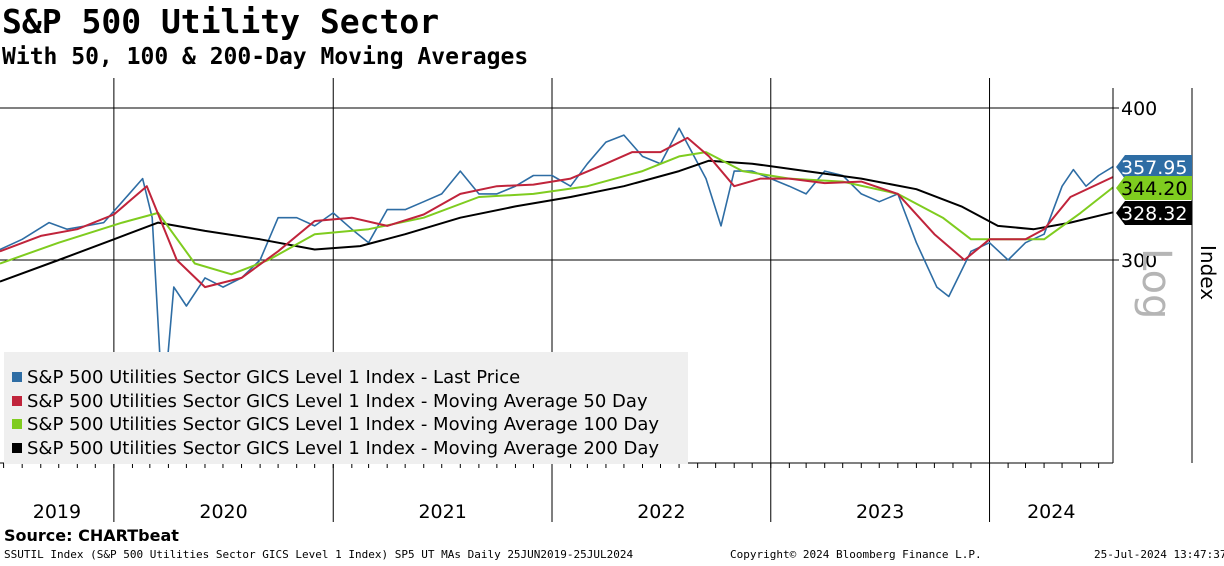  I want to click on xtick-label-2019: 2019, so click(57, 512).